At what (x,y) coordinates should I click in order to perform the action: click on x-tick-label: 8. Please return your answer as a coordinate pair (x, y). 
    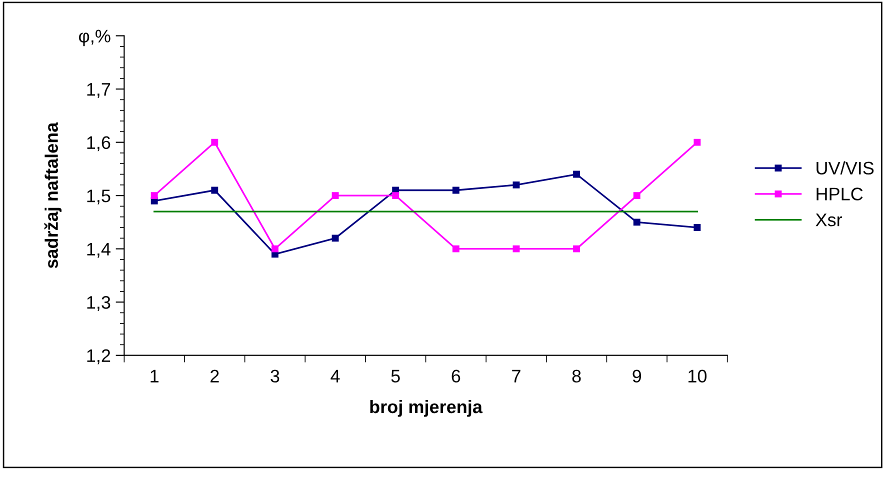
    Looking at the image, I should click on (576, 376).